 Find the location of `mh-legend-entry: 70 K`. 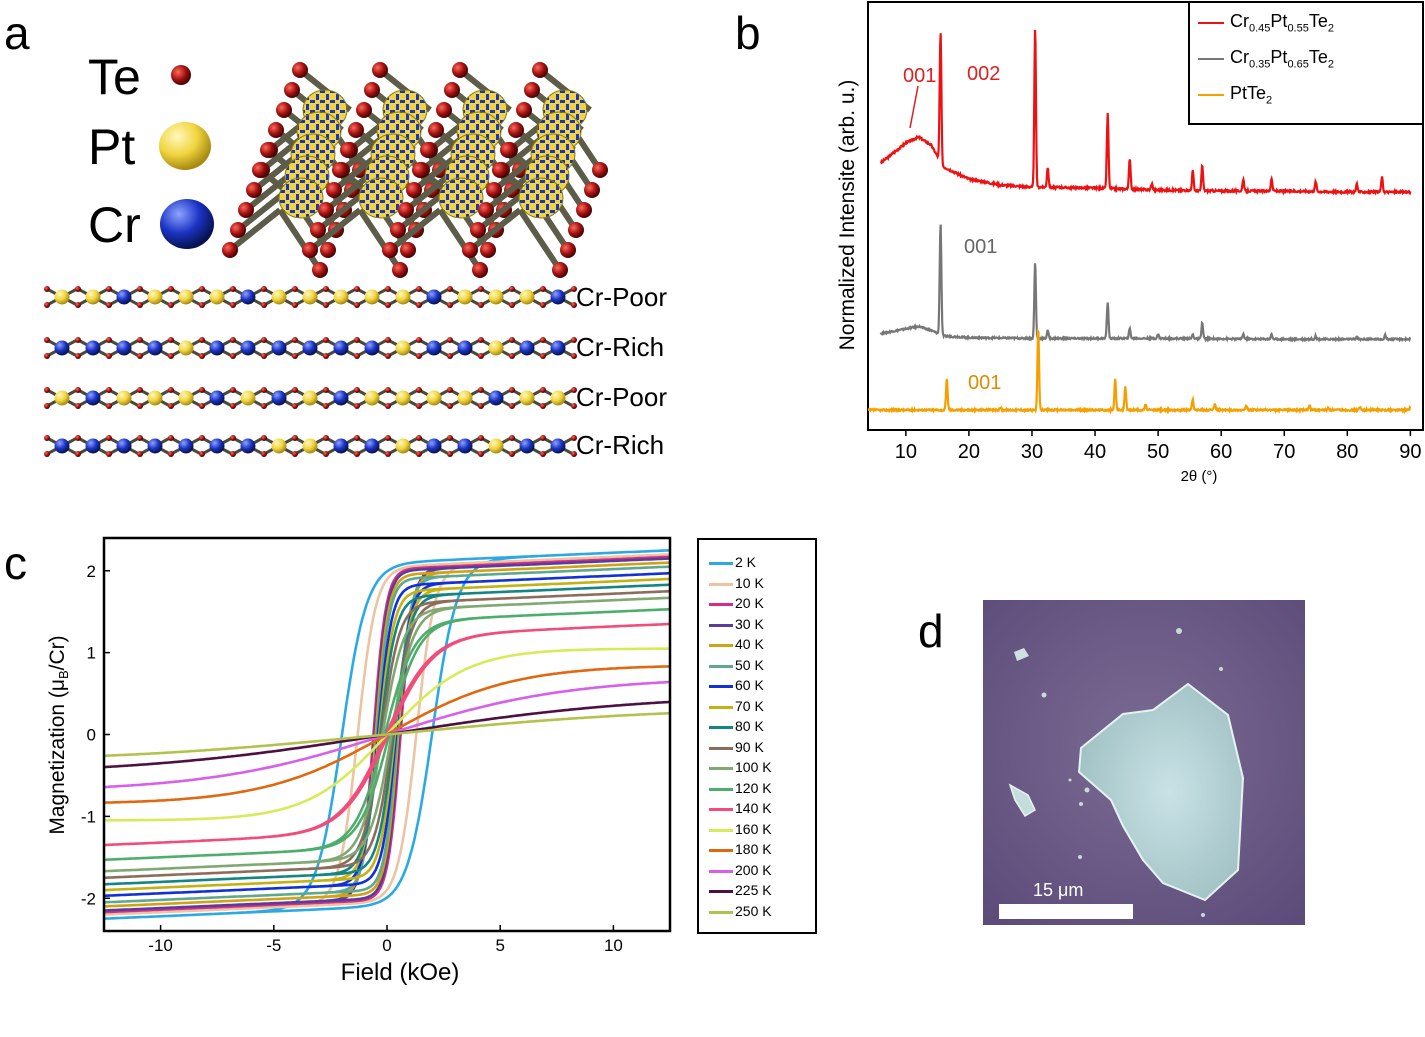

mh-legend-entry: 70 K is located at coordinates (759, 707).